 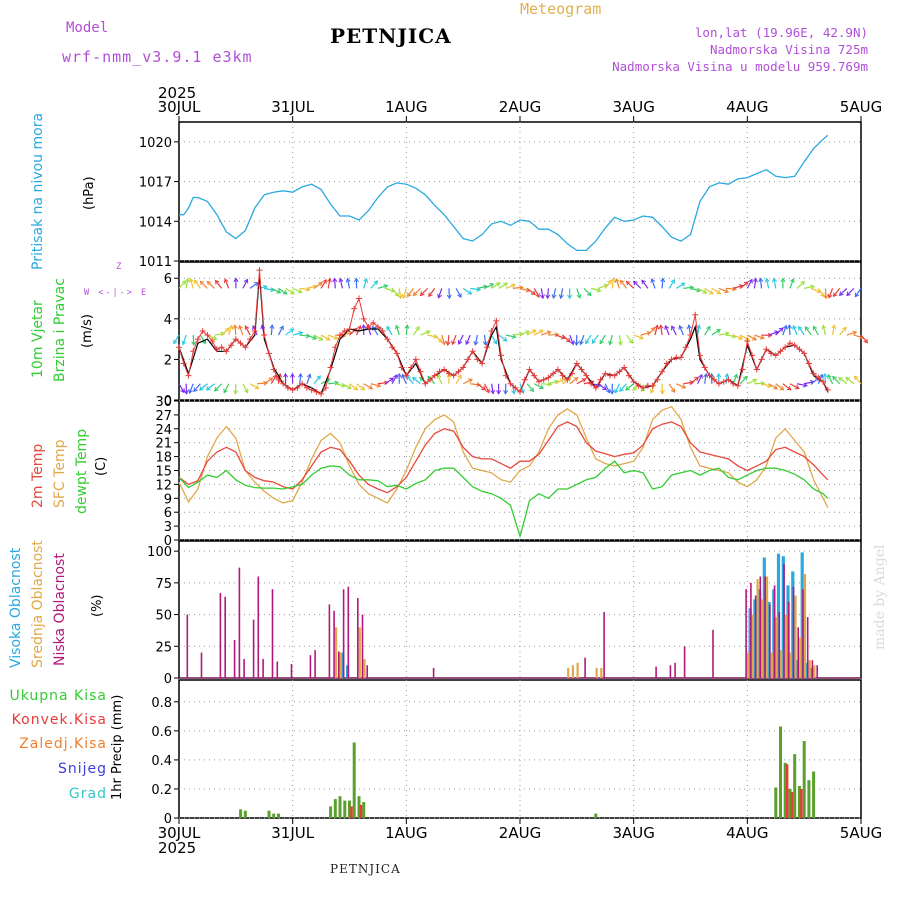 What do you see at coordinates (159, 552) in the screenshot?
I see `y-tick-label: 100` at bounding box center [159, 552].